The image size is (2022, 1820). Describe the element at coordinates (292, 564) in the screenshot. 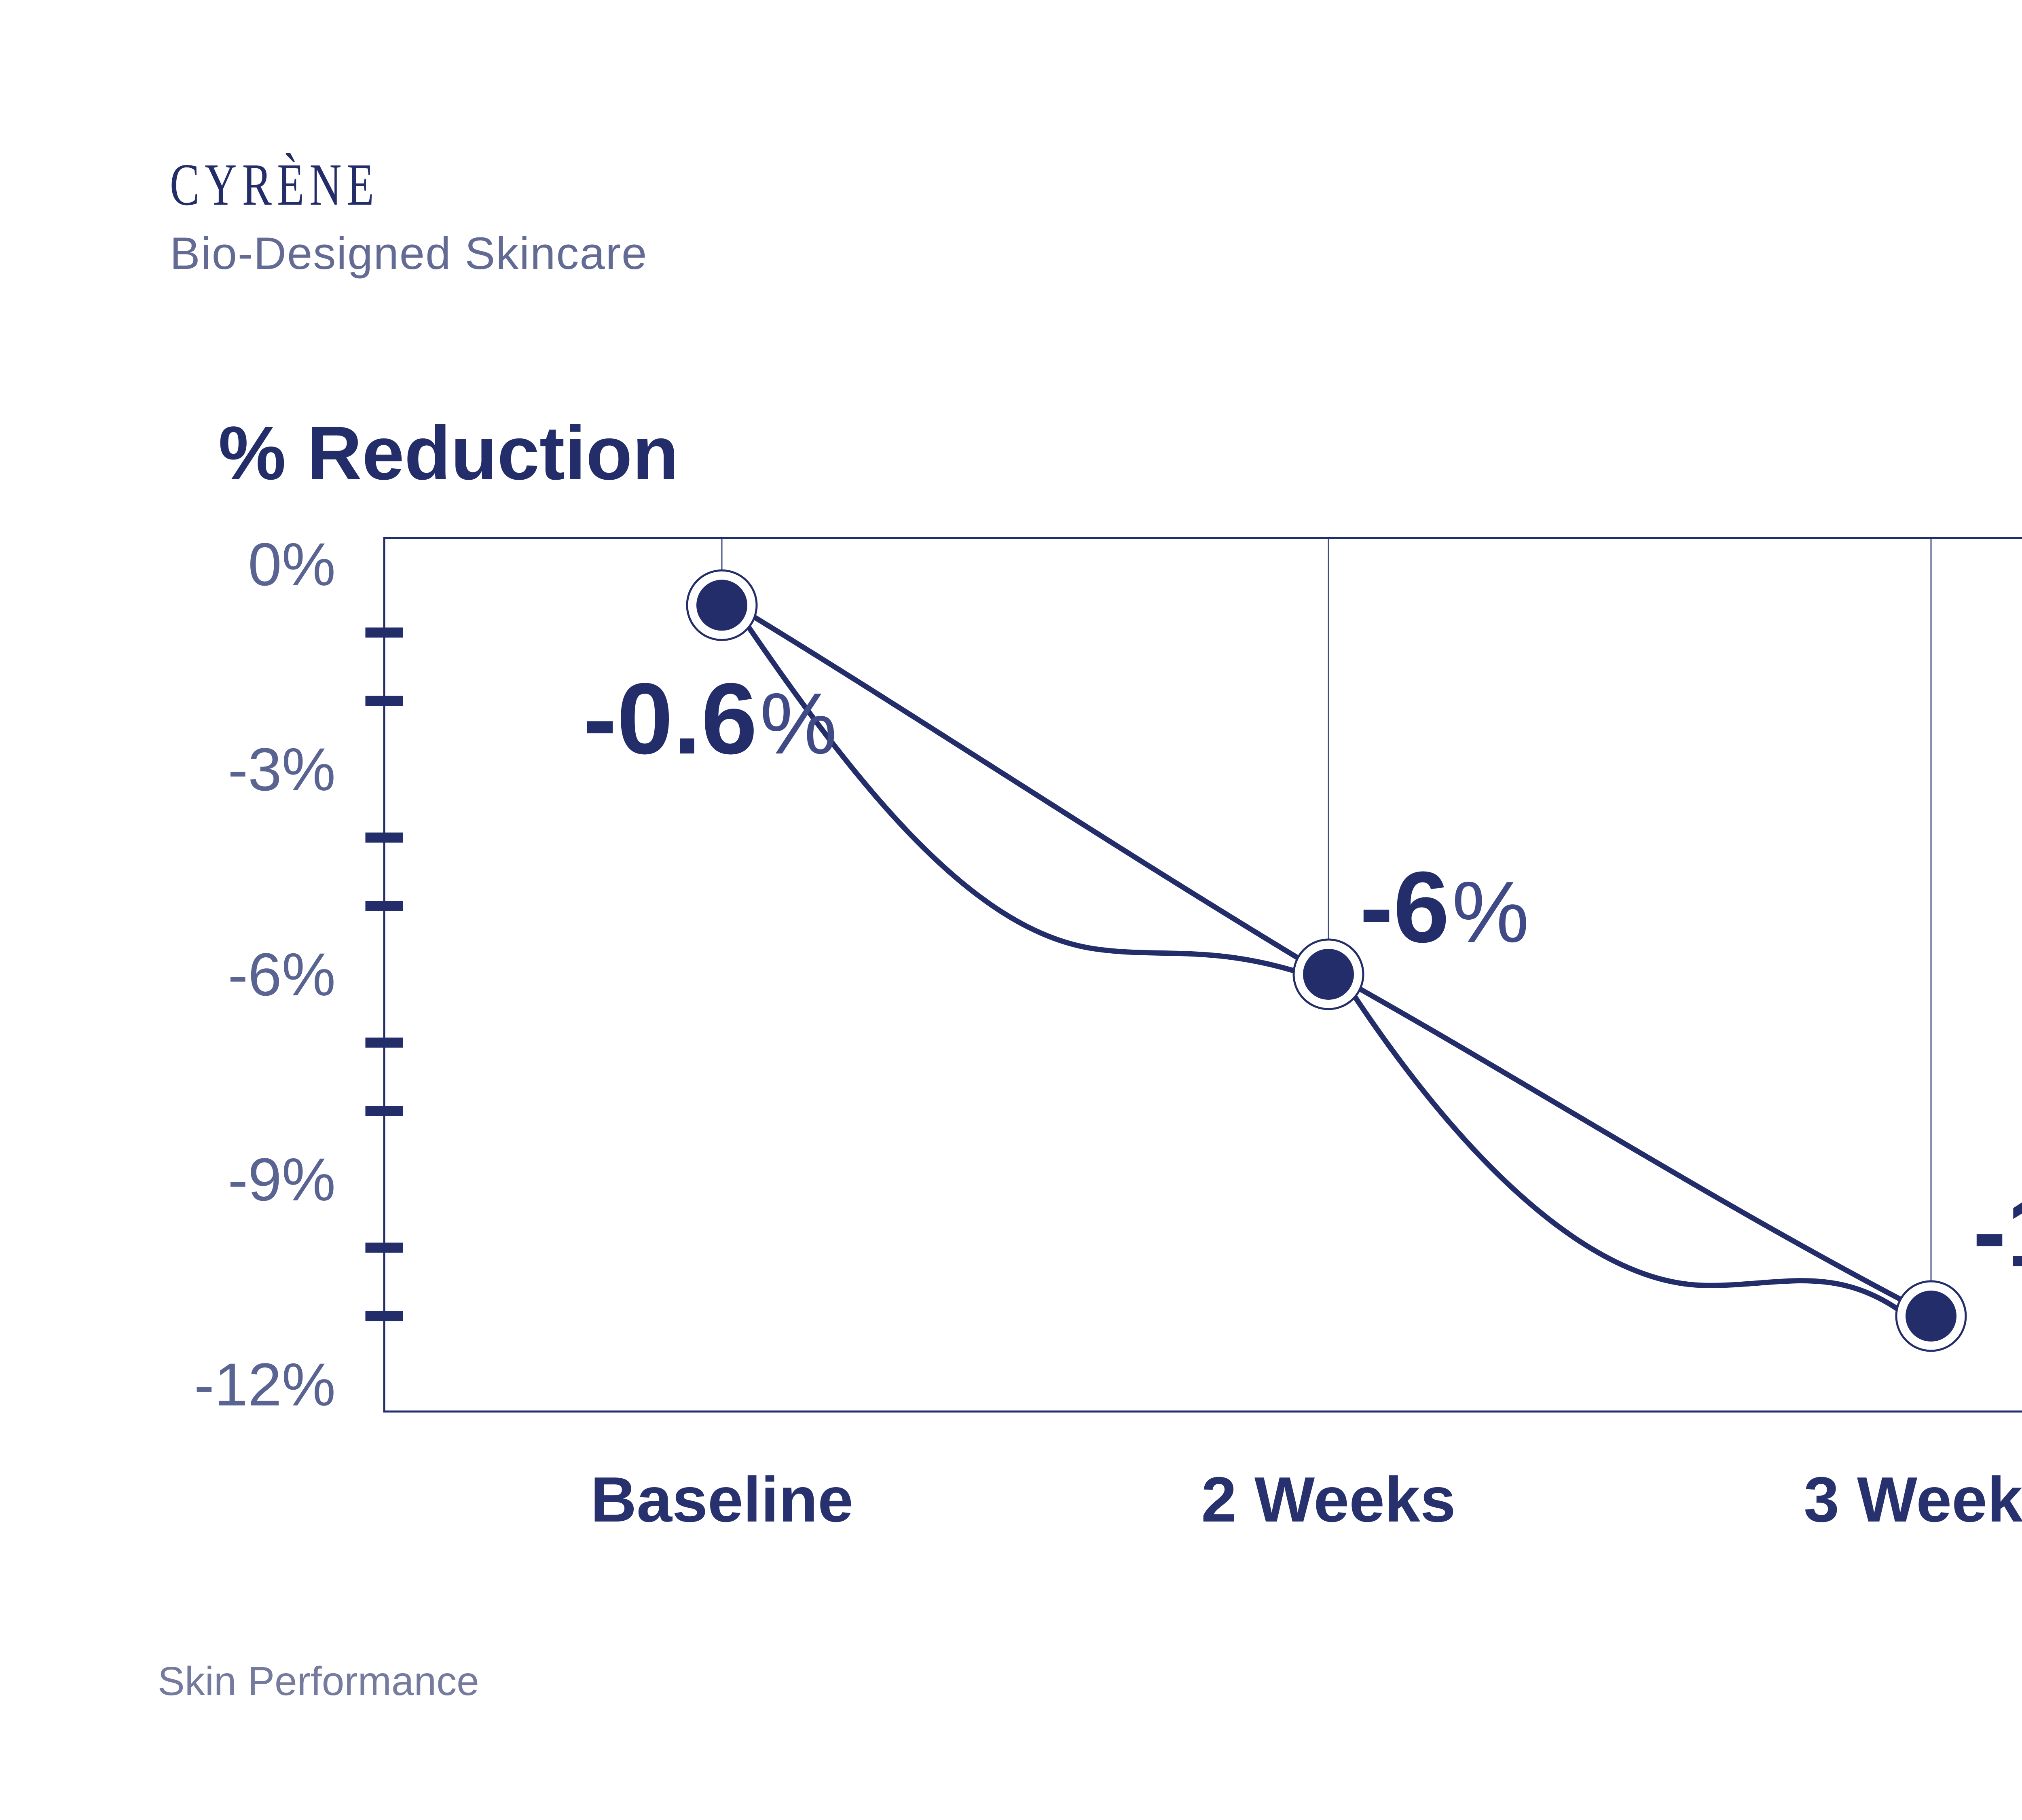

I see `y-tick-label-0%: 0%` at that location.